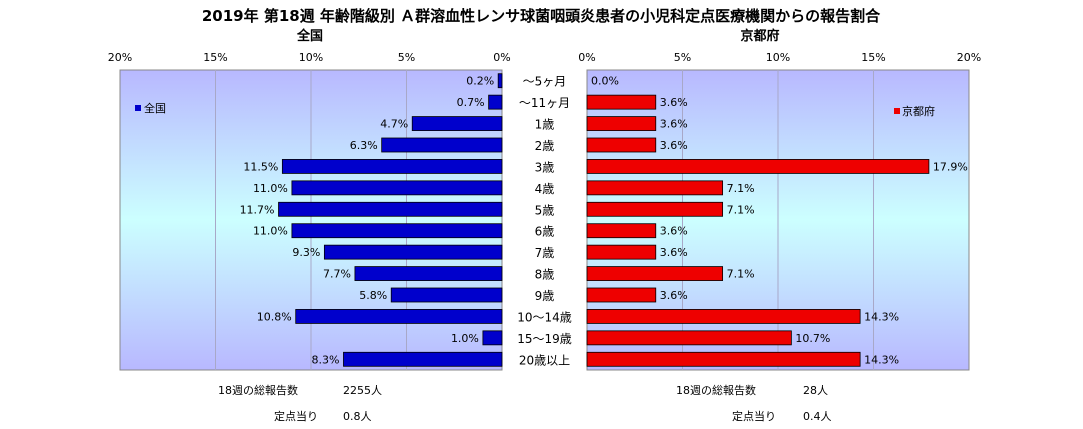  What do you see at coordinates (364, 145) in the screenshot?
I see `left-bar-value-label: 6.3%` at bounding box center [364, 145].